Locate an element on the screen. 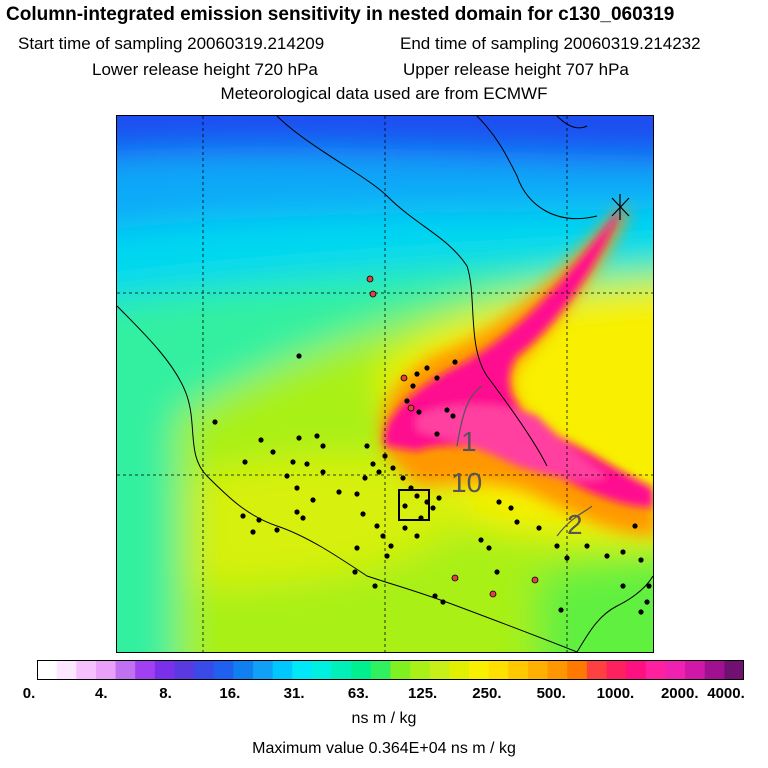 The image size is (768, 768). lower-release-label: Lower release height 720 hPa is located at coordinates (205, 69).